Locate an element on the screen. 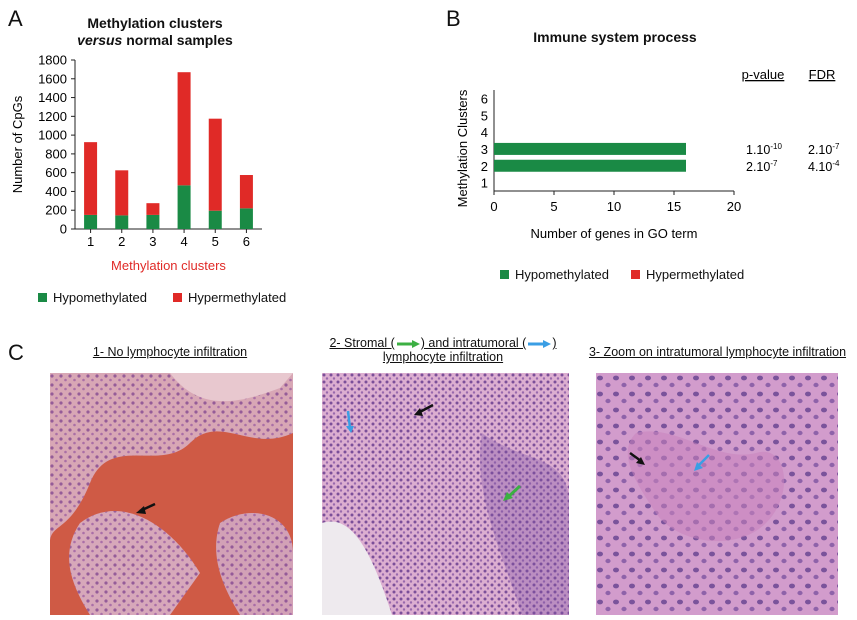 The height and width of the screenshot is (620, 857). table-cell-pvalue: 1.10-10 is located at coordinates (764, 149).